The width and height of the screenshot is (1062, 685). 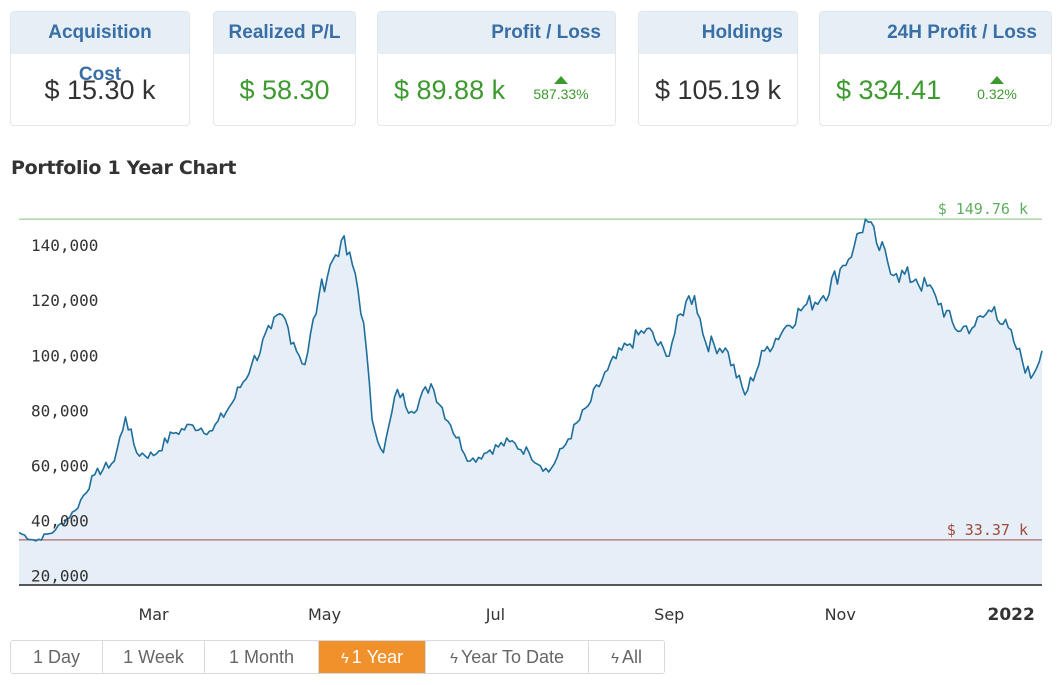 I want to click on range-button-label: All, so click(x=631, y=657).